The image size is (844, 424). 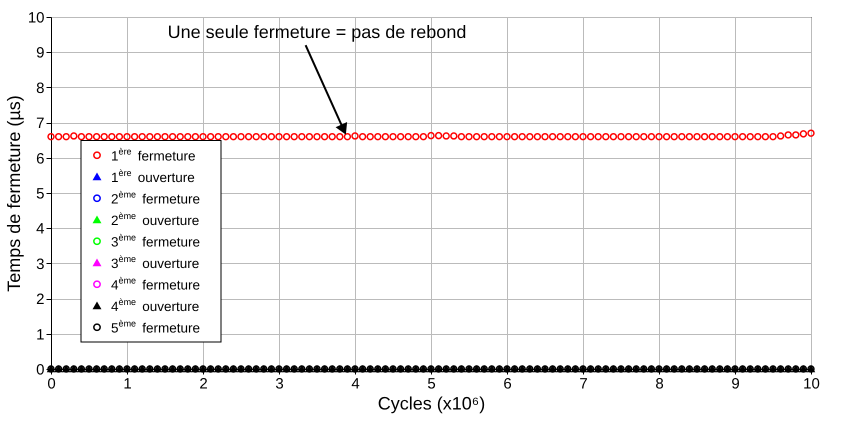 I want to click on x-tick-label: 7, so click(x=583, y=384).